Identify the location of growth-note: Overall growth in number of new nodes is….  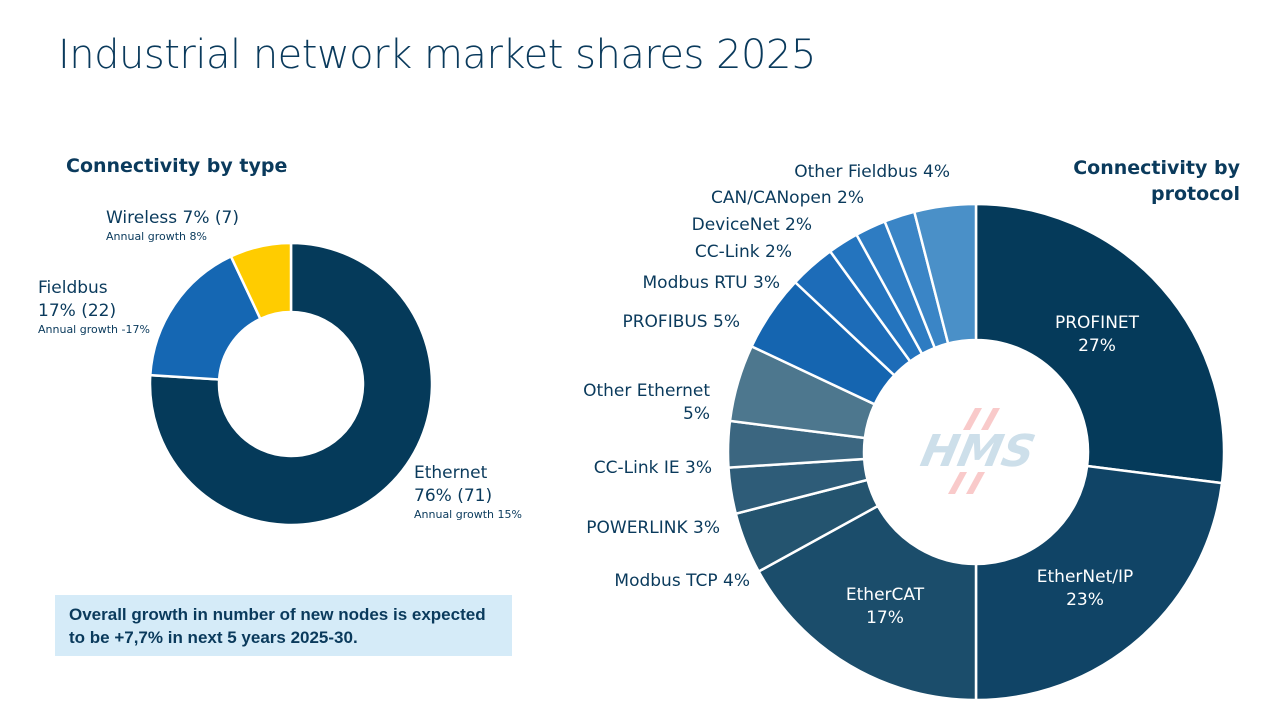
(283, 625).